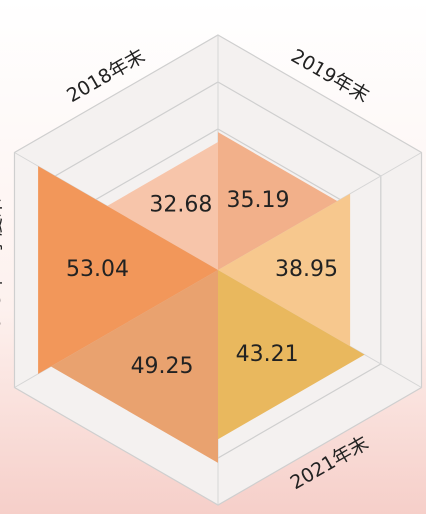 The image size is (426, 514). What do you see at coordinates (2, 269) in the screenshot?
I see `category-label: 2023年一季度末` at bounding box center [2, 269].